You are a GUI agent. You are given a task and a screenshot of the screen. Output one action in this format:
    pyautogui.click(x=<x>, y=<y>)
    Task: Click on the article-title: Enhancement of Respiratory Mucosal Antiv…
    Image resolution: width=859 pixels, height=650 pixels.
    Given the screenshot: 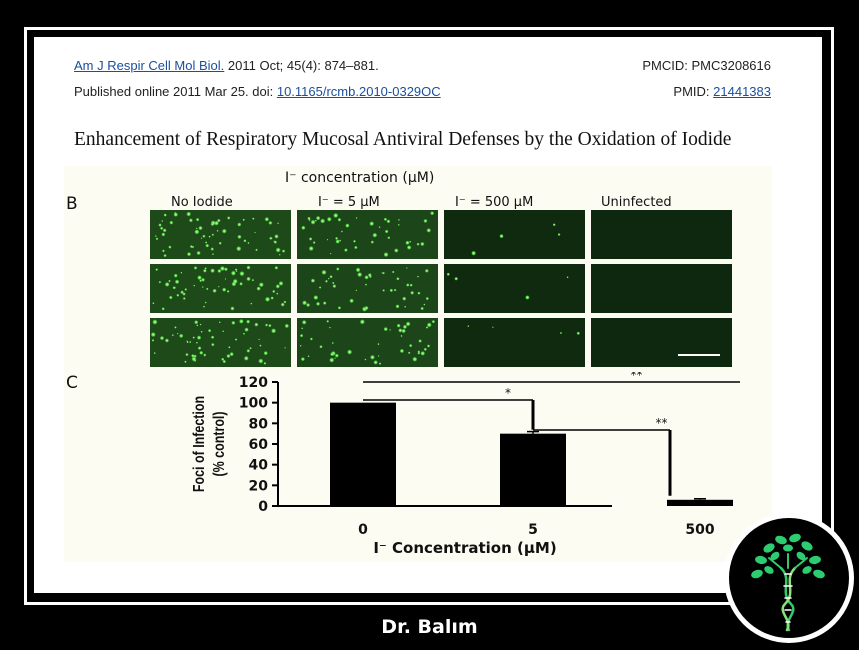 What is the action you would take?
    pyautogui.click(x=403, y=139)
    